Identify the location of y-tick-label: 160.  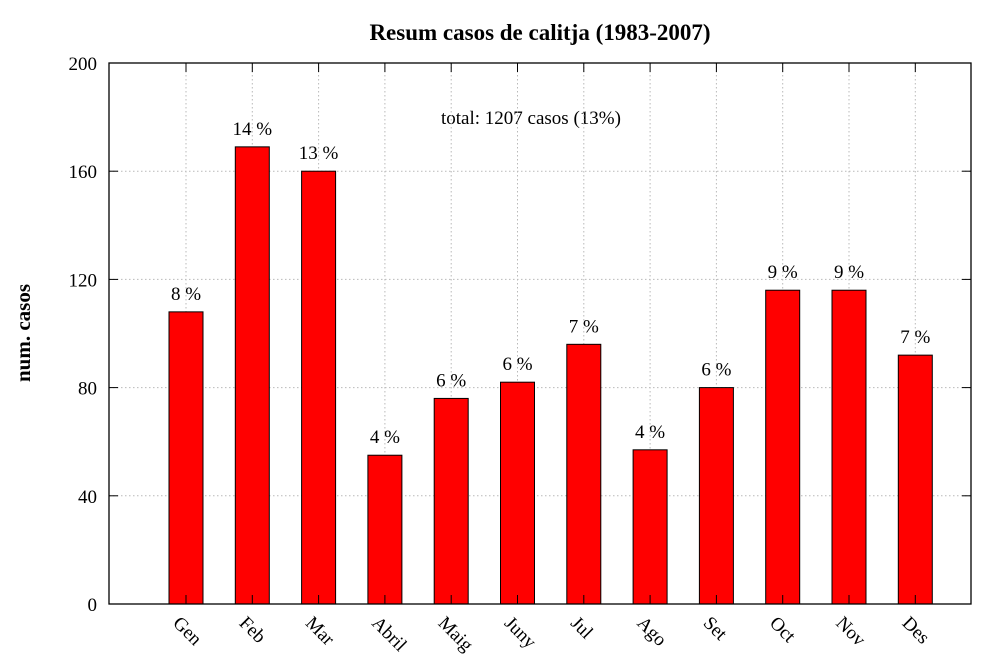
(83, 172).